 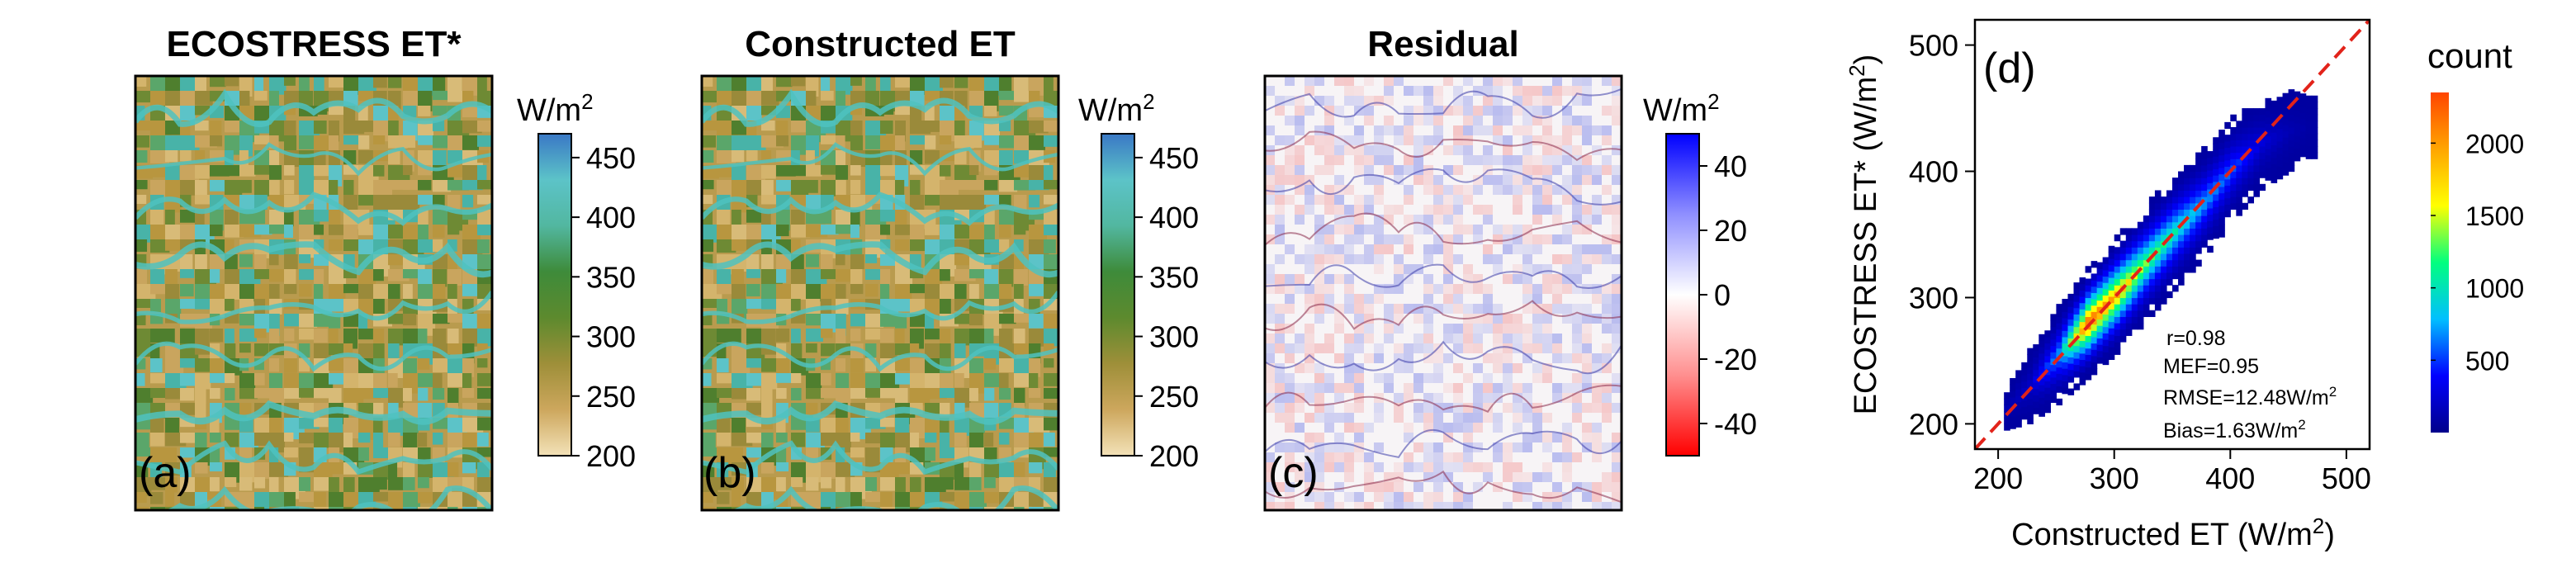 What do you see at coordinates (314, 44) in the screenshot?
I see `panel-a-title: ECOSTRESS ET*` at bounding box center [314, 44].